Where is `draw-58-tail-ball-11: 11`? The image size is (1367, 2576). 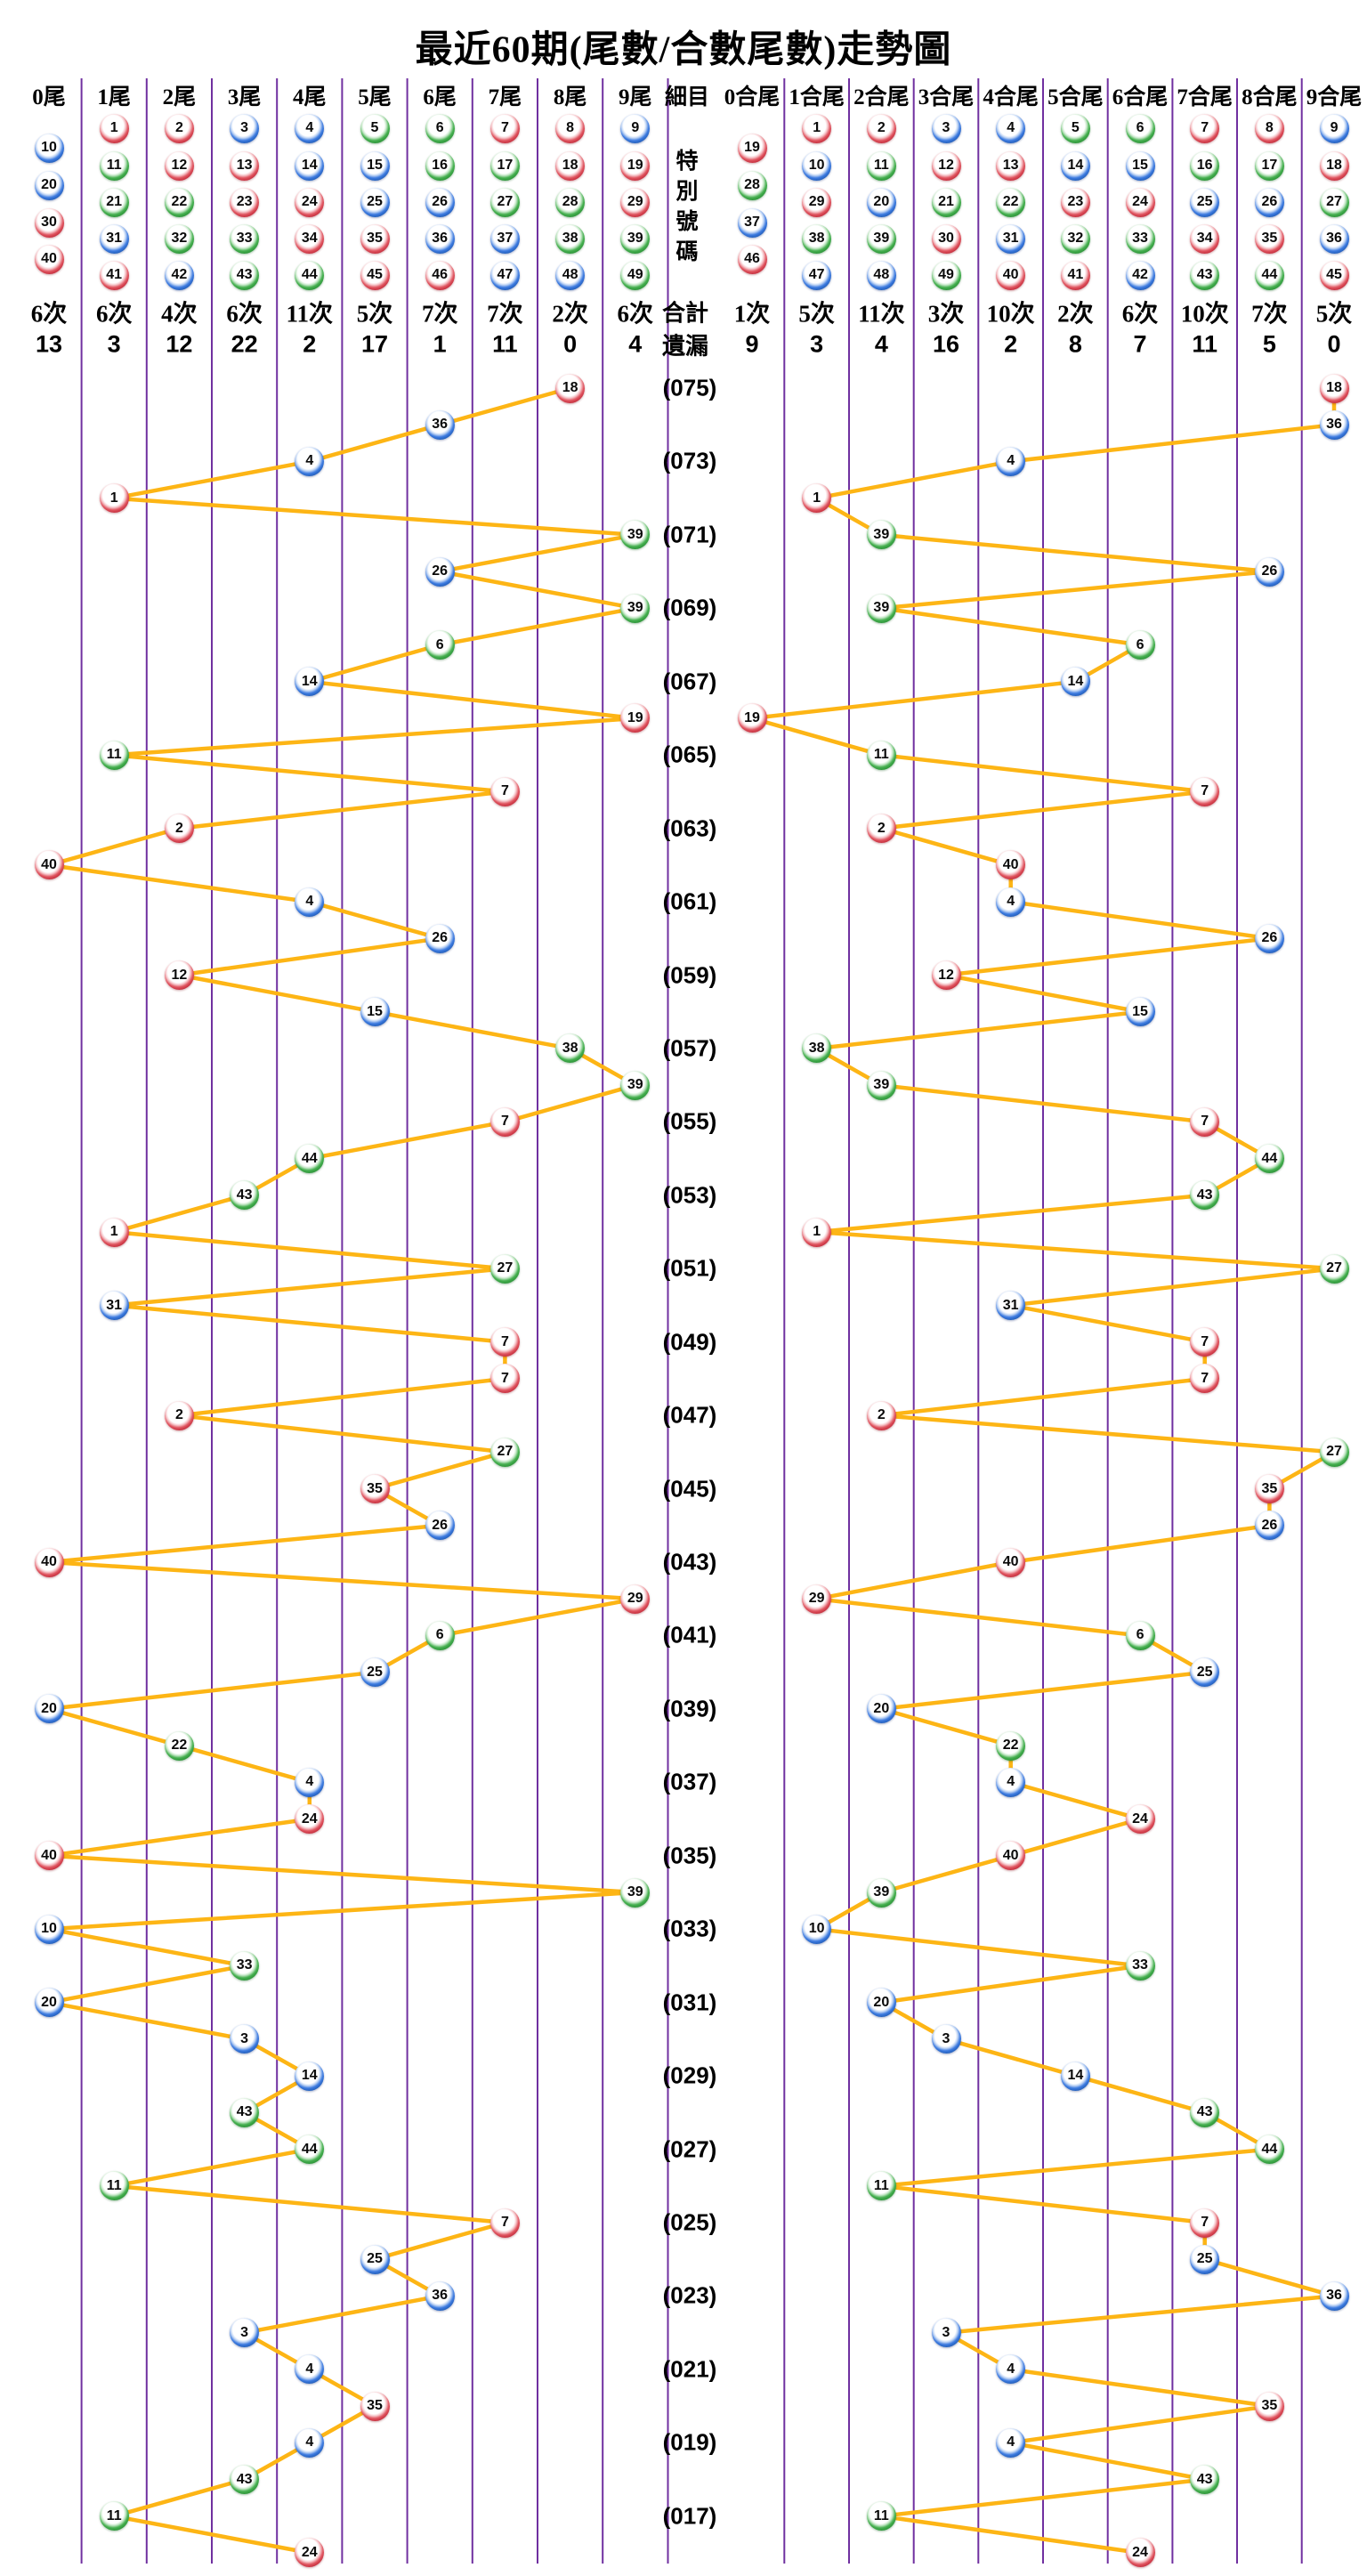
draw-58-tail-ball-11: 11 is located at coordinates (114, 2516).